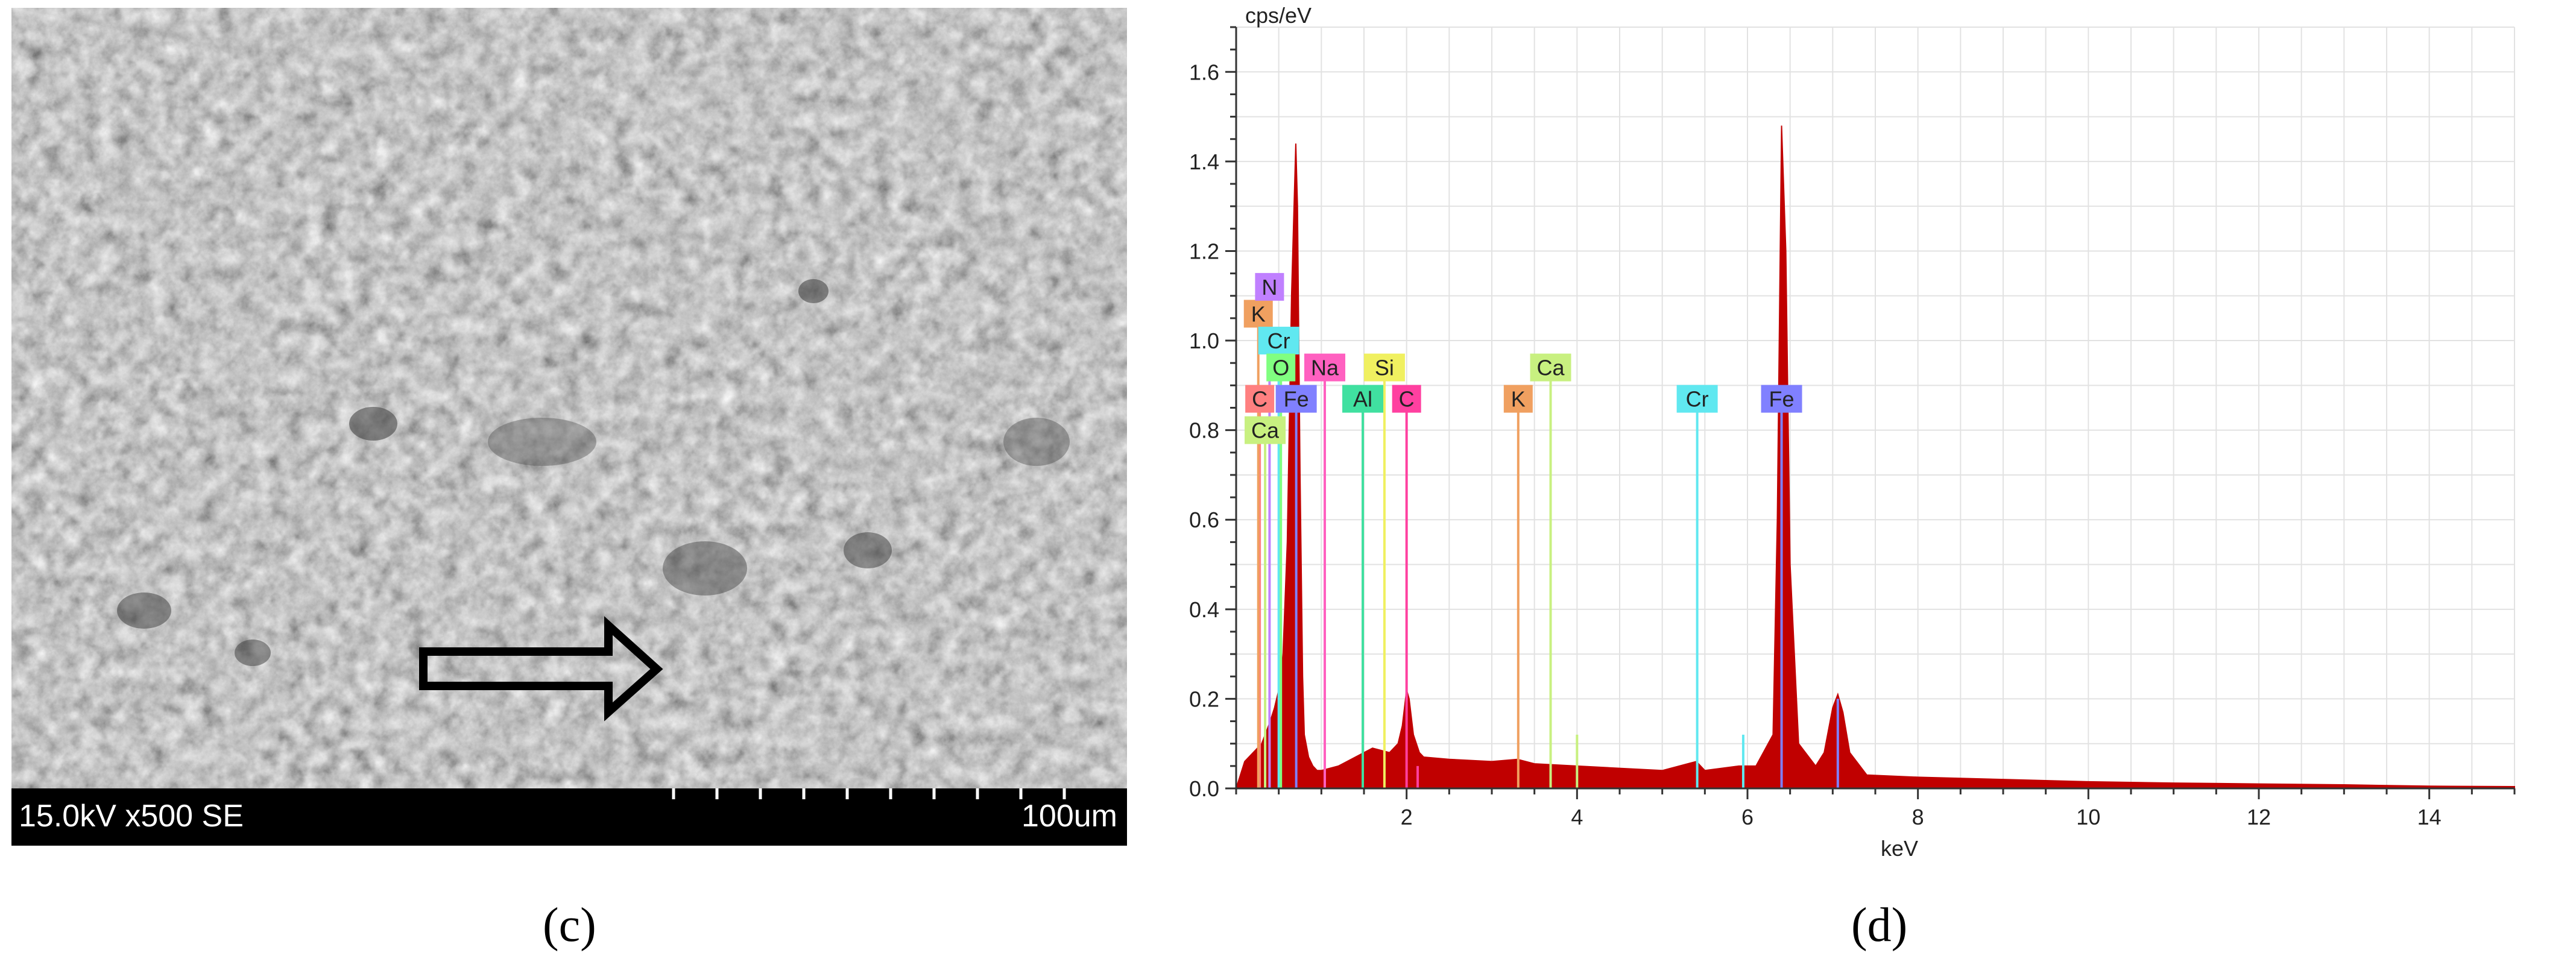 This screenshot has height=962, width=2576. What do you see at coordinates (1918, 817) in the screenshot?
I see `x-tick-label: 8` at bounding box center [1918, 817].